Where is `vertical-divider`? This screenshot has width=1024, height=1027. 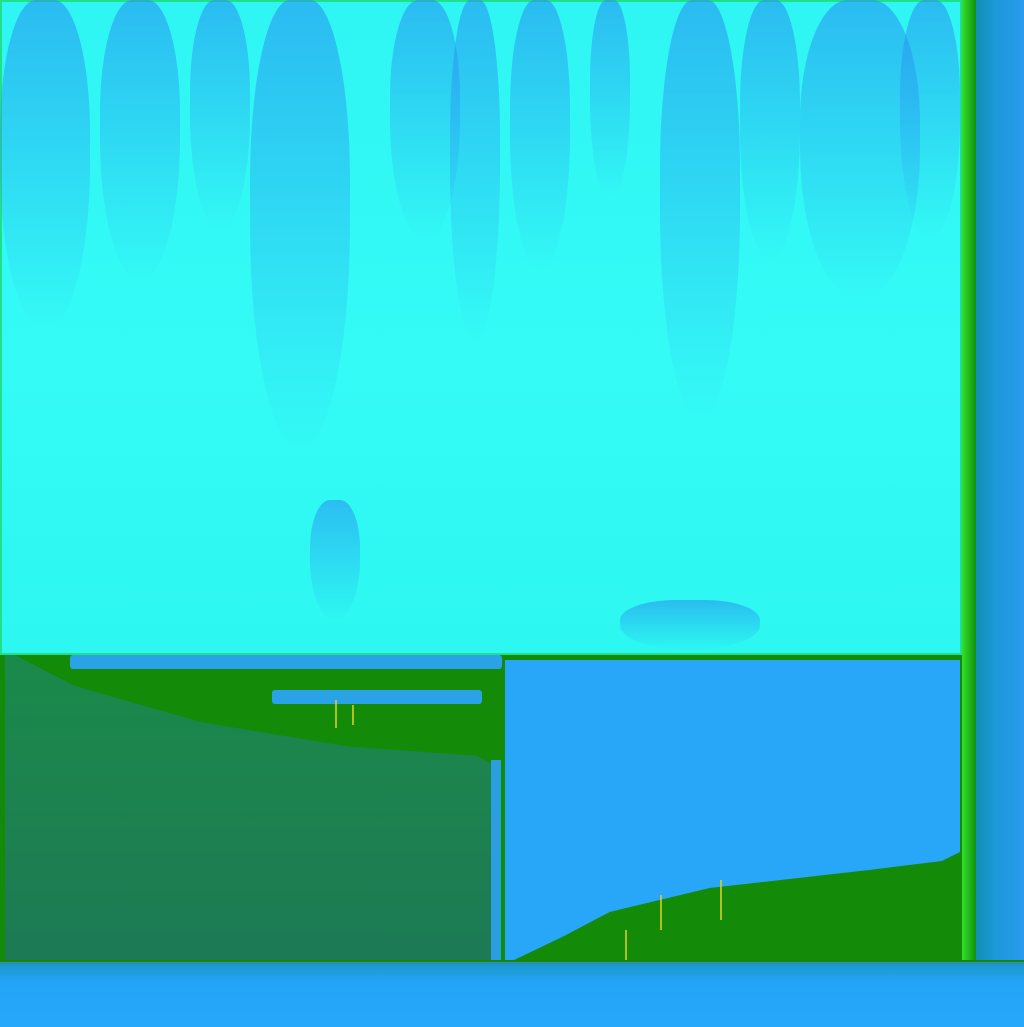 vertical-divider is located at coordinates (496, 860).